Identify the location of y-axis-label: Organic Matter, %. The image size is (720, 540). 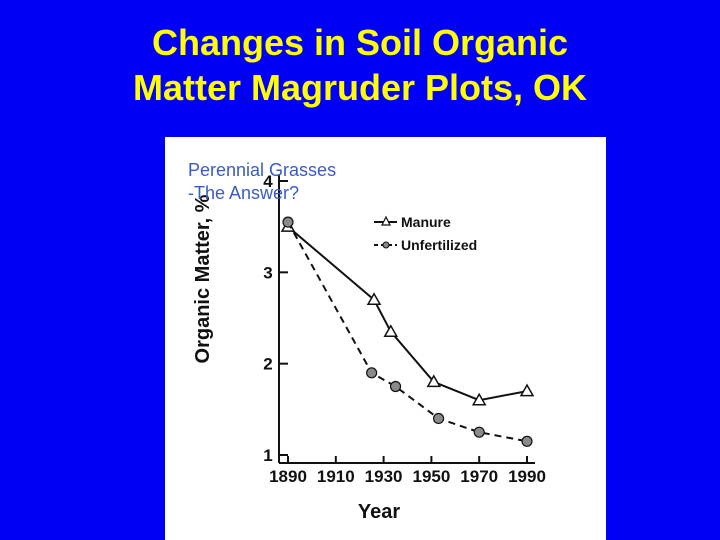
(203, 278).